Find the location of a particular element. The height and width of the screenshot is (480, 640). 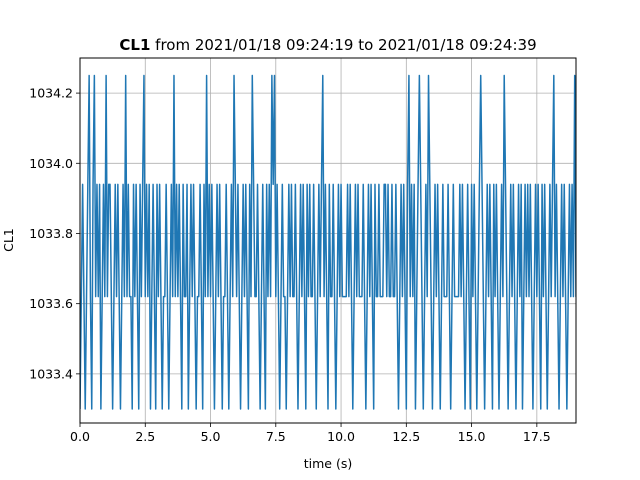

y-axis: 1033.4 1033.6 1033.8 1034.0 1034.2 is located at coordinates (54, 233).